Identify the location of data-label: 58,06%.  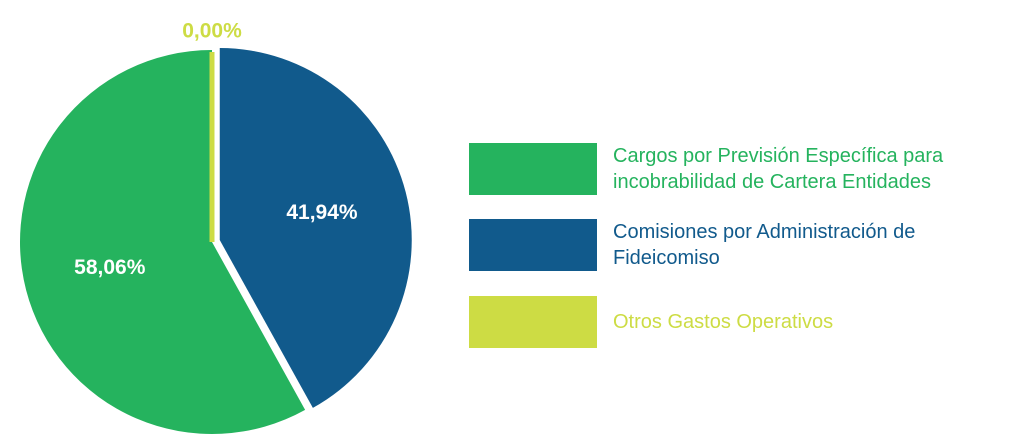
(110, 267).